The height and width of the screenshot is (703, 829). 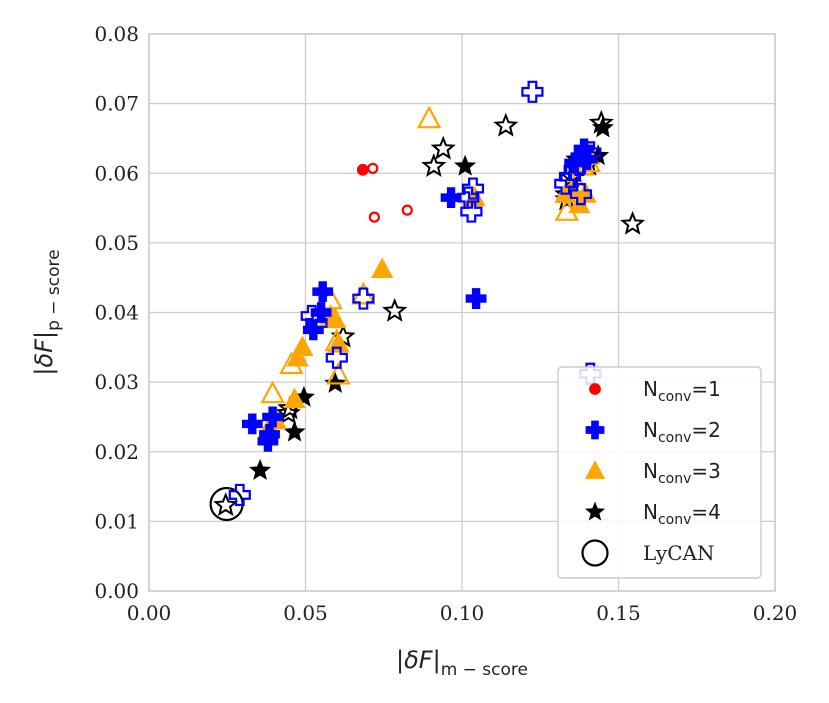 I want to click on legend-nconv-2-marker, so click(x=595, y=430).